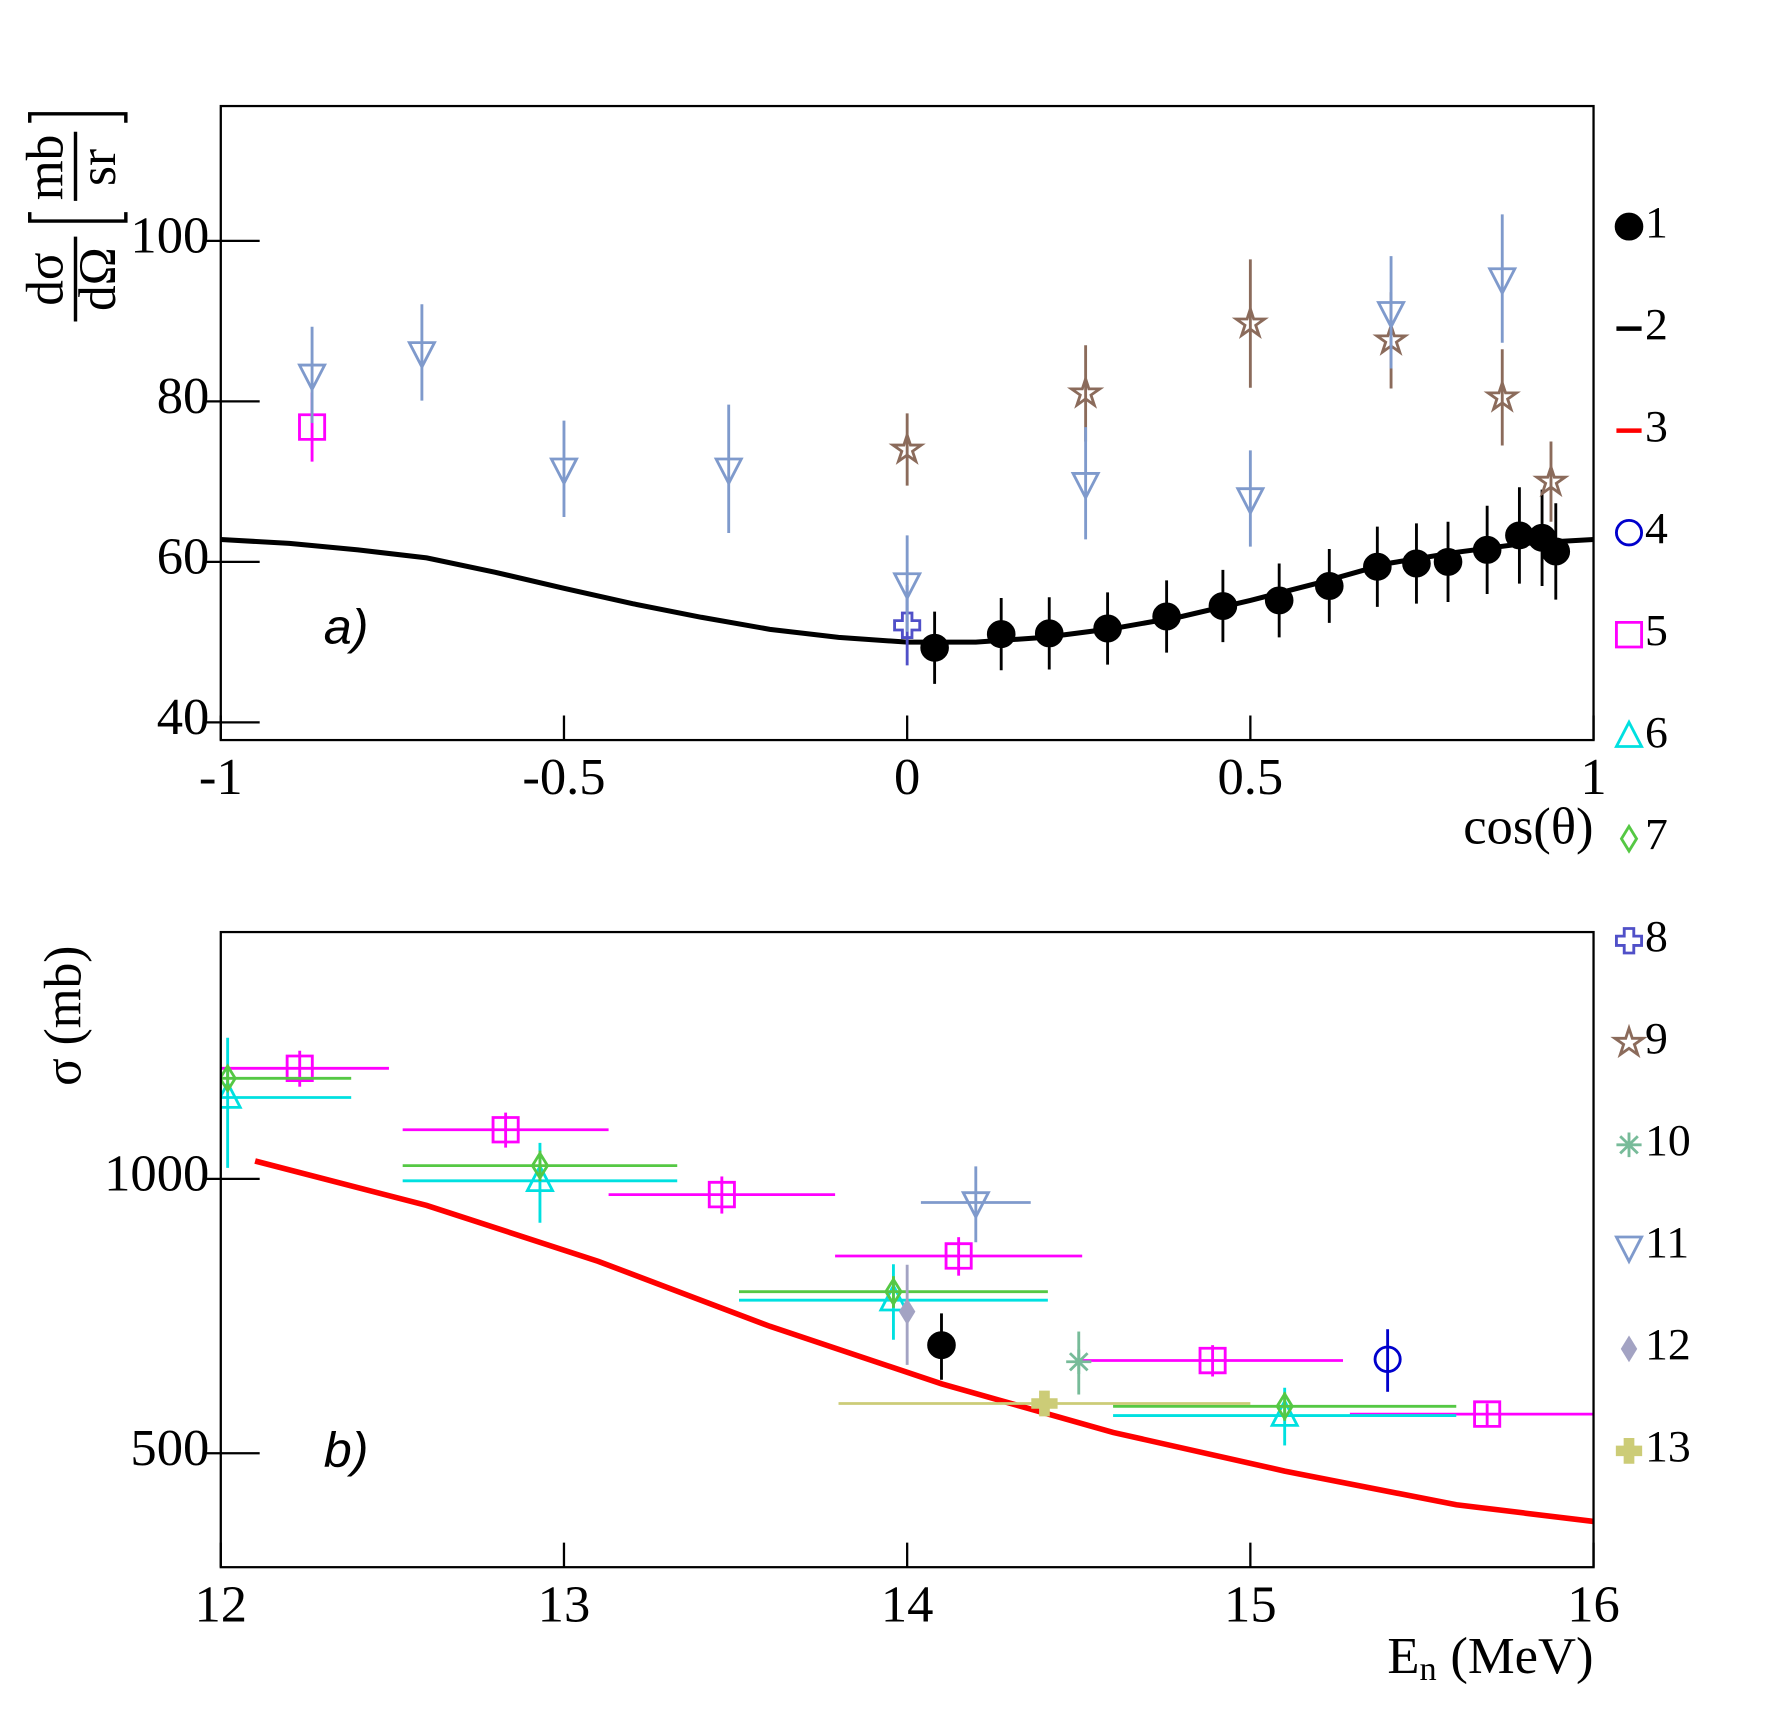  I want to click on y-tick-label: 100, so click(169, 236).